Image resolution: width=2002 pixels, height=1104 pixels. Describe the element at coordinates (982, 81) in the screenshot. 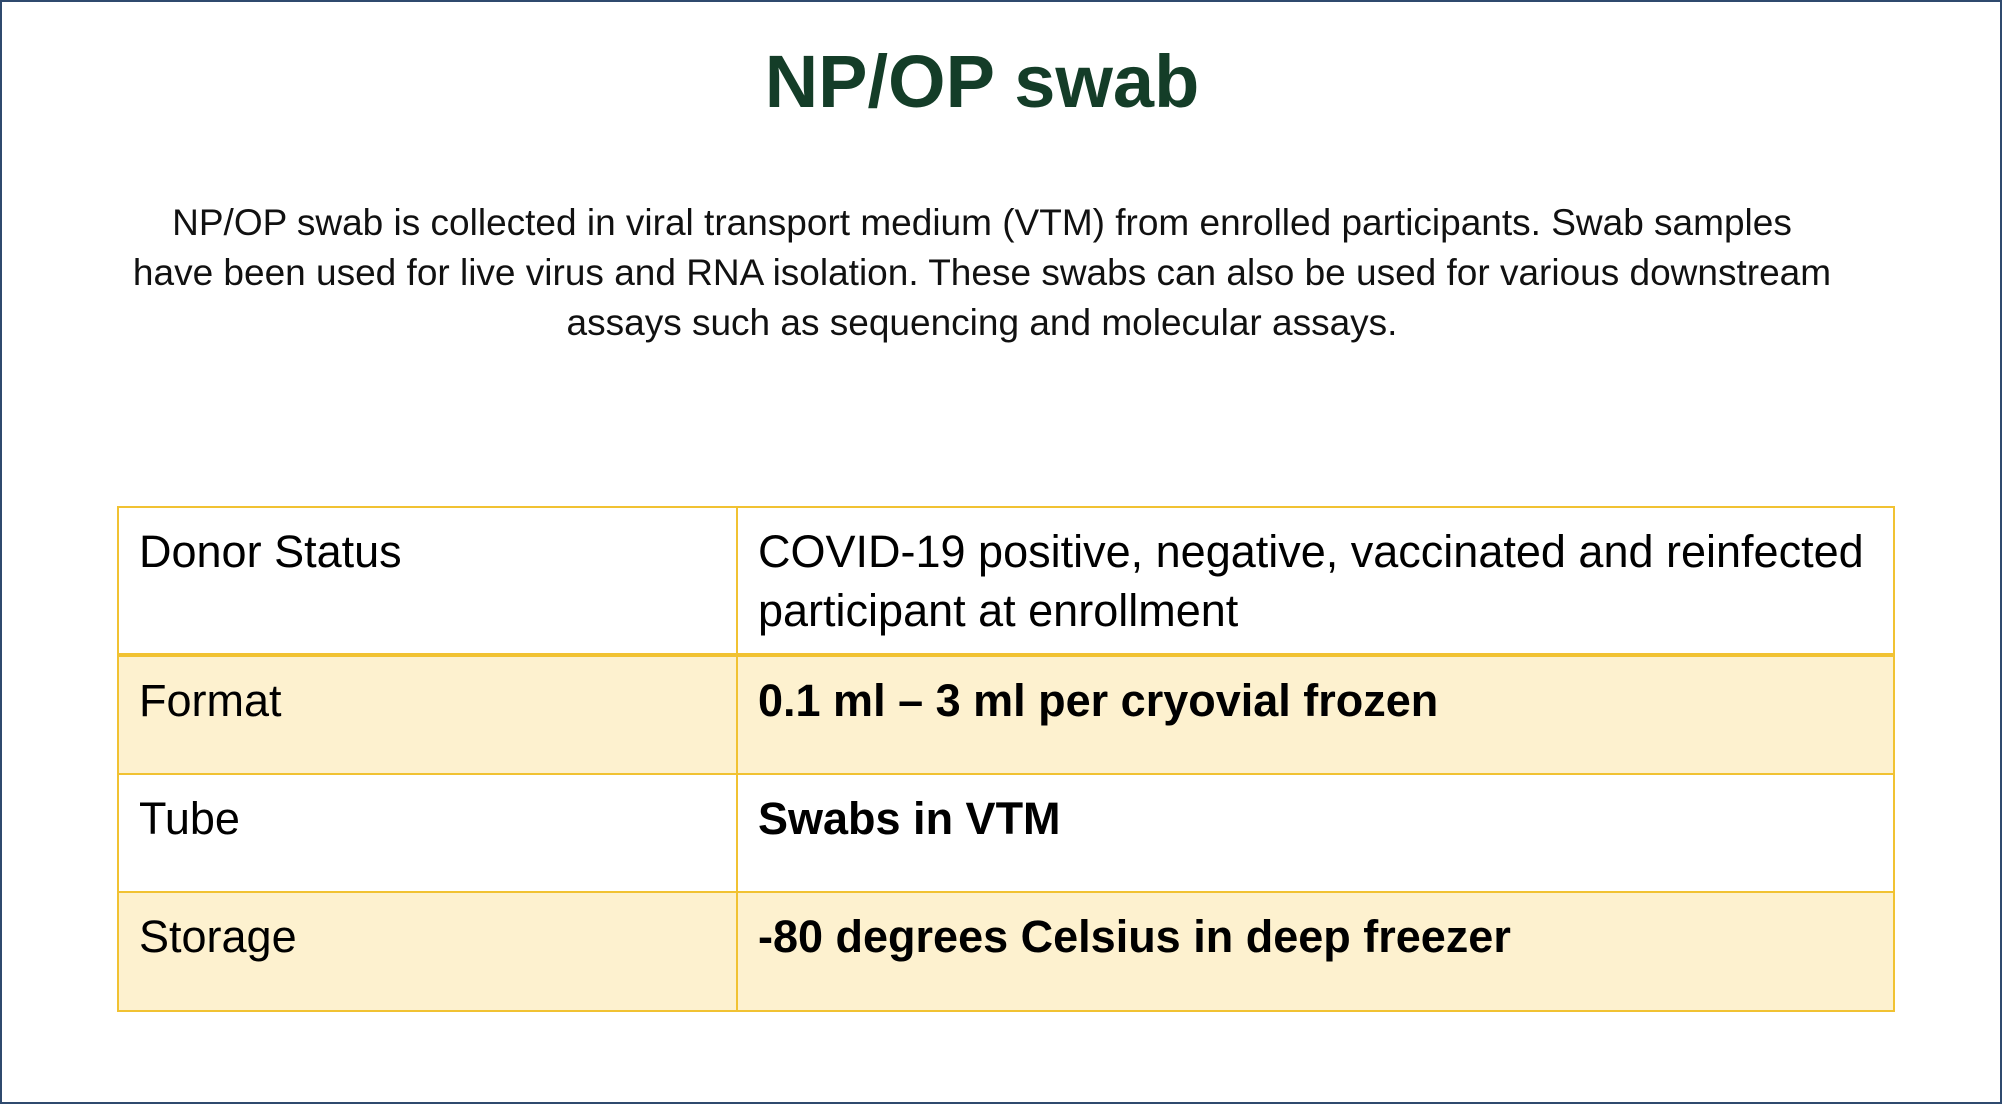

I see `slide-title: NP/OP swab` at that location.